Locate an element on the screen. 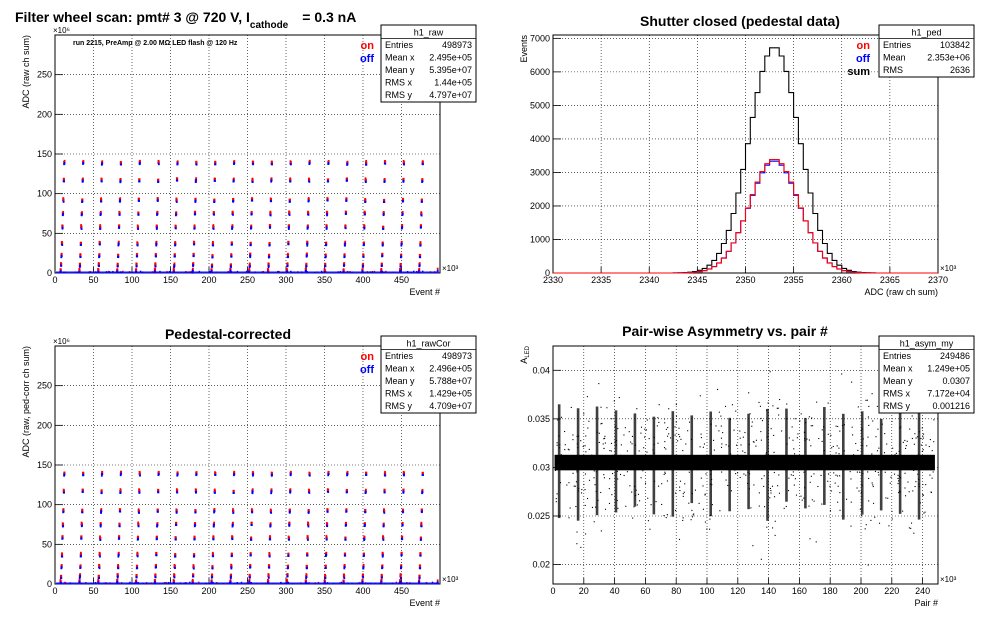  x-axis-label: Event # is located at coordinates (424, 292).